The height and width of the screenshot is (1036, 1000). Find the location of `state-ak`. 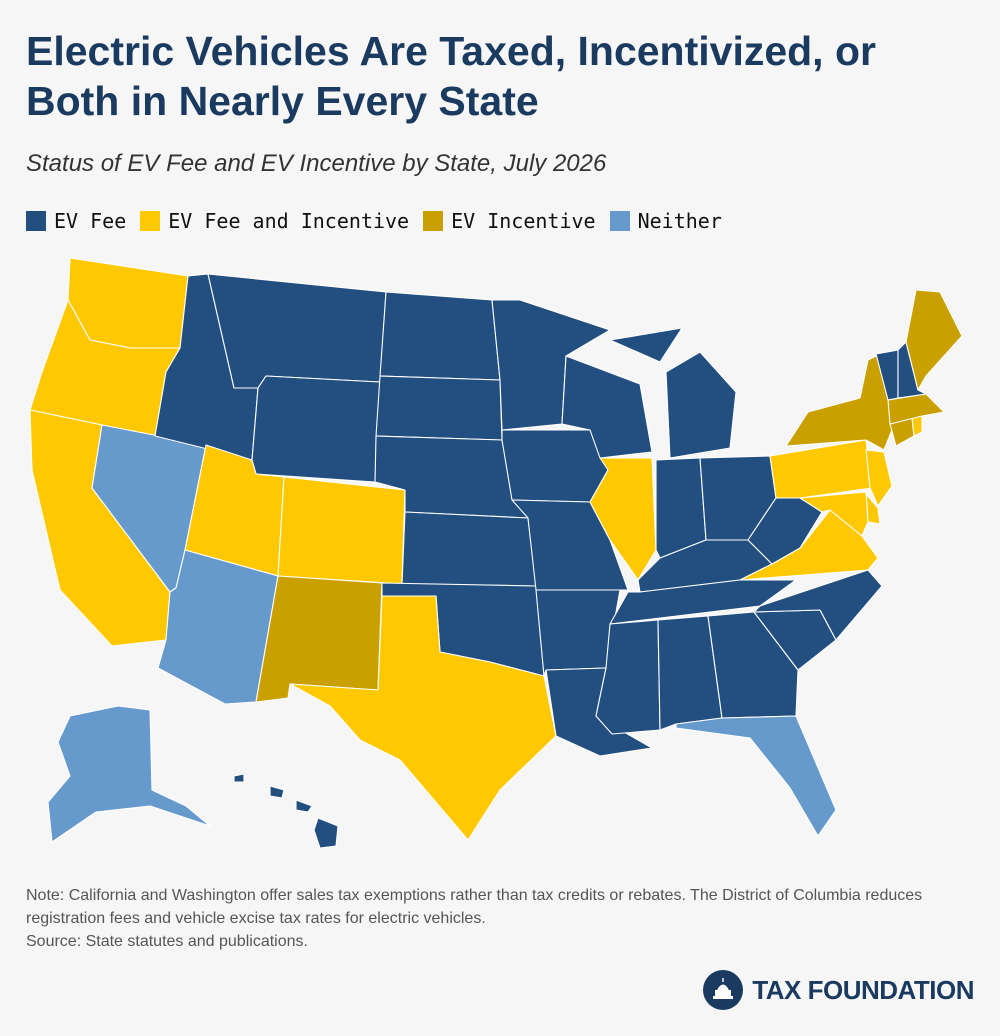

state-ak is located at coordinates (129, 774).